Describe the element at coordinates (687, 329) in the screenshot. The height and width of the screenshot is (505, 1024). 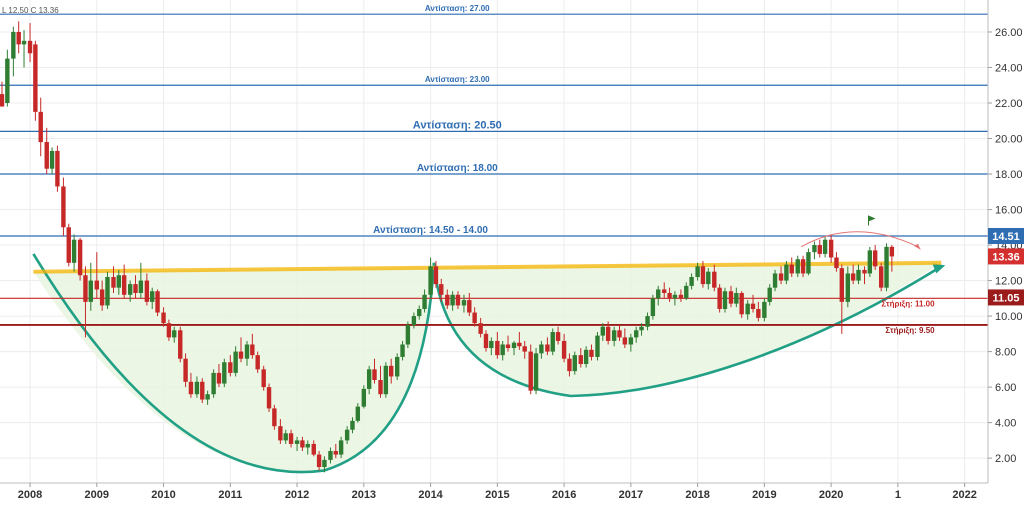
I see `right-cup-area` at that location.